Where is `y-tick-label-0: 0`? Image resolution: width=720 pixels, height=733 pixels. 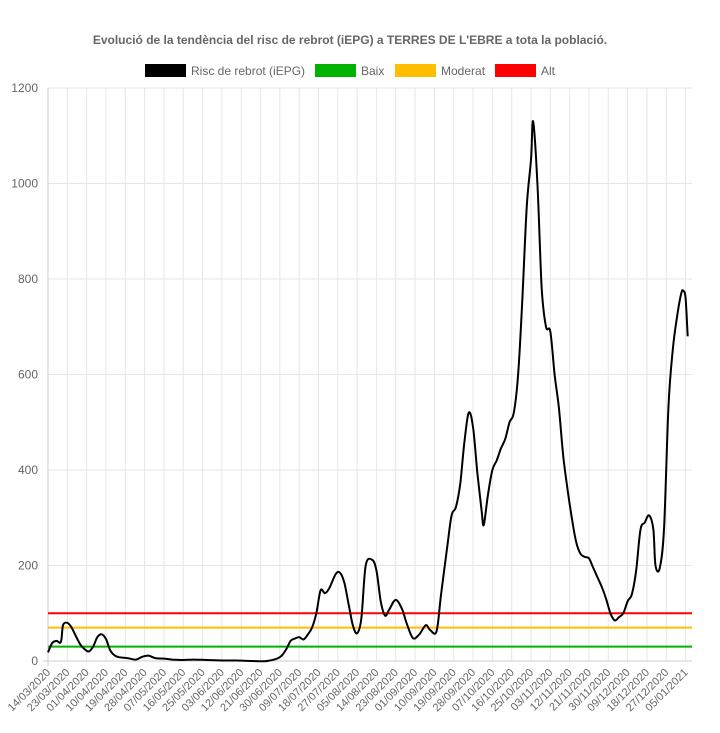 y-tick-label-0: 0 is located at coordinates (34, 661).